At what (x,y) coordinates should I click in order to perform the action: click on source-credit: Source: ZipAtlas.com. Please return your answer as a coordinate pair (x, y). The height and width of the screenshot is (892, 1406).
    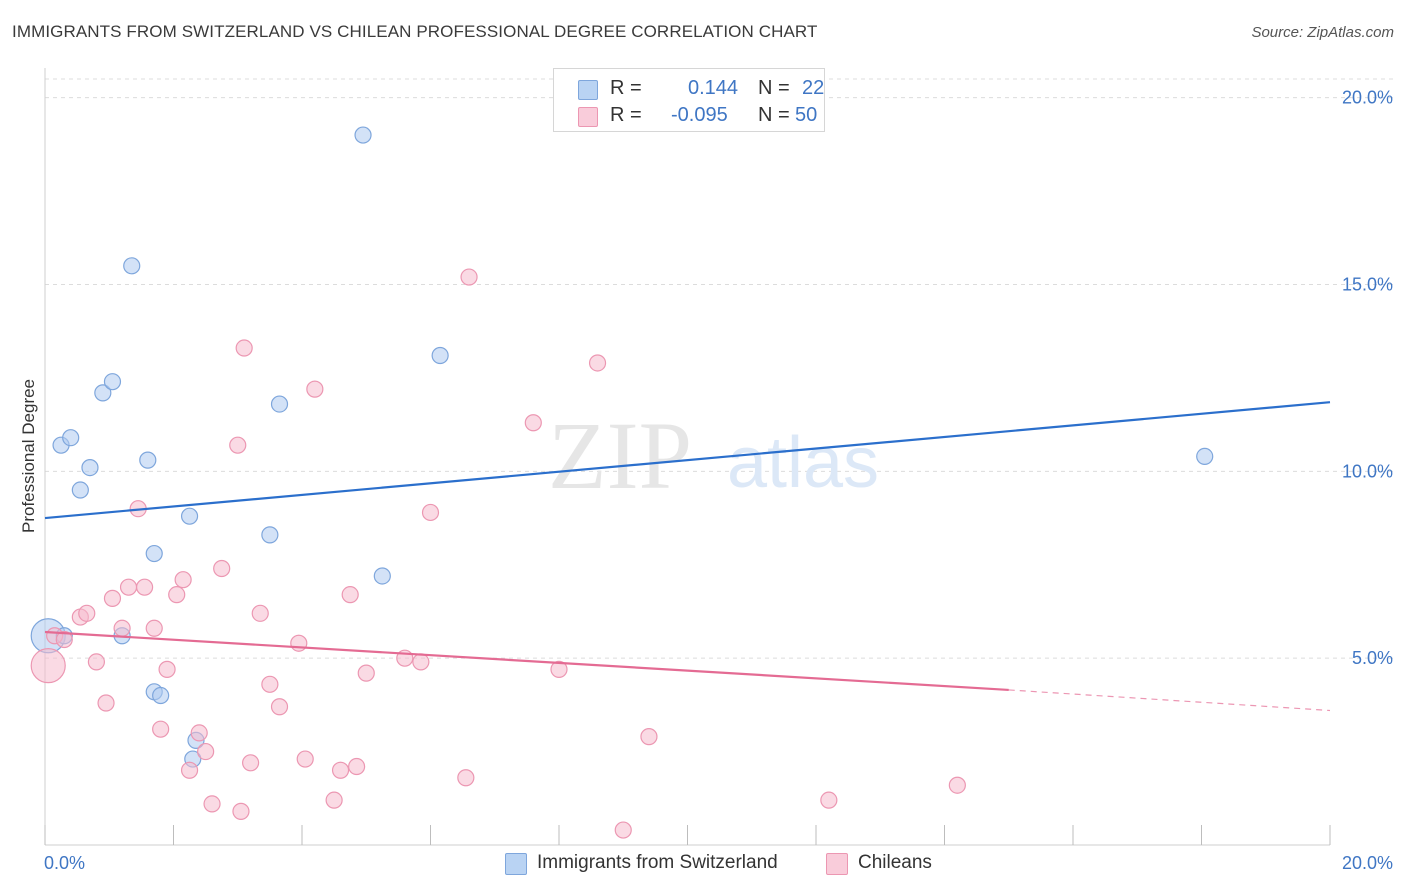
    Looking at the image, I should click on (1322, 32).